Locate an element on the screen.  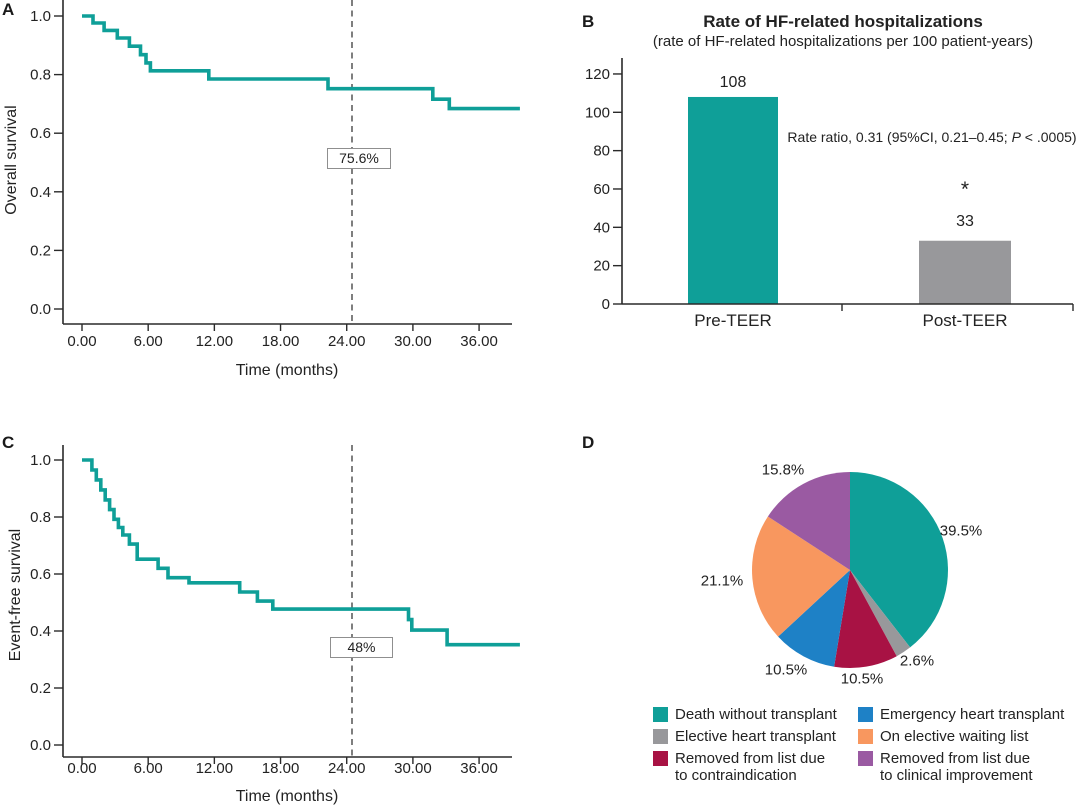
legend-label: Emergency heart transplant is located at coordinates (972, 714).